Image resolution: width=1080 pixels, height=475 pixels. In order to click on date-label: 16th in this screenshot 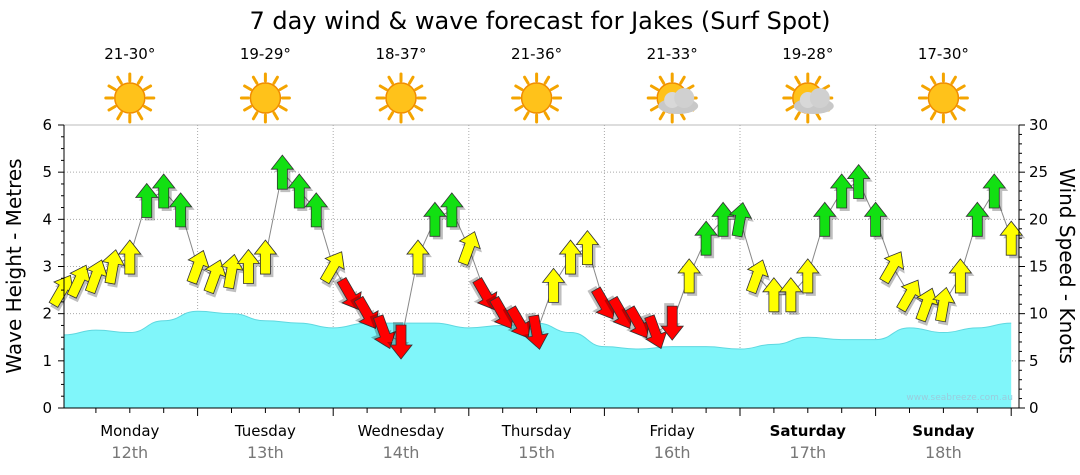, I will do `click(672, 452)`.